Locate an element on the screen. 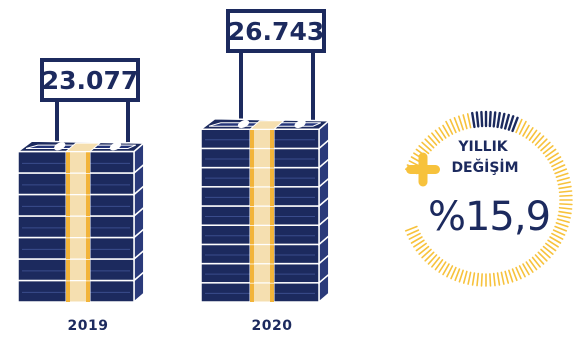 The height and width of the screenshot is (340, 573). badge-line1: YILLIK is located at coordinates (483, 147).